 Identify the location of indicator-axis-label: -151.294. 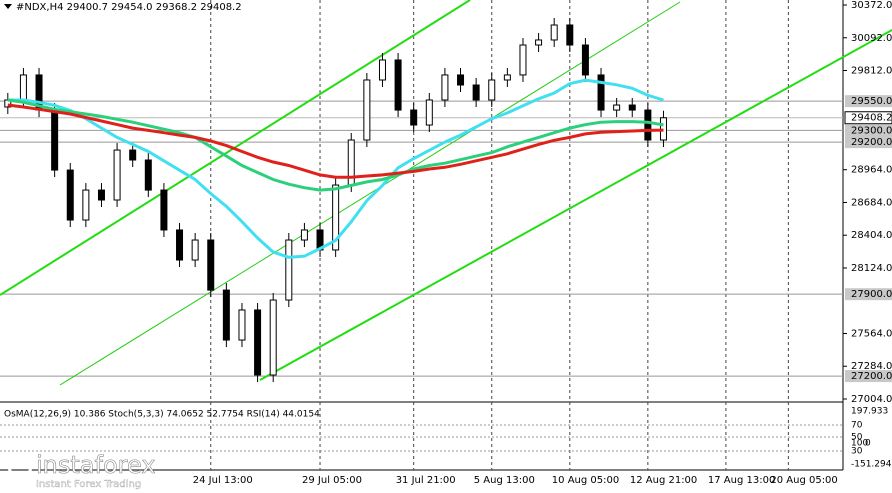
(871, 465).